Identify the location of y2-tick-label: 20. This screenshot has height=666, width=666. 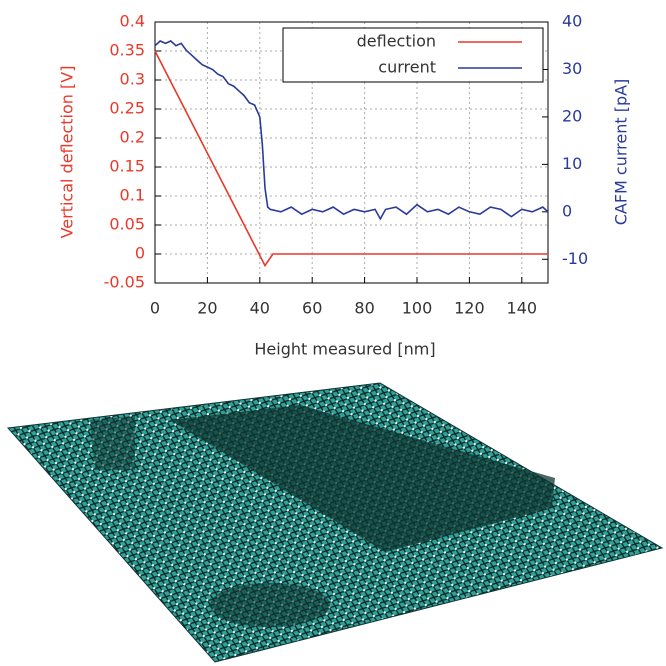
(572, 115).